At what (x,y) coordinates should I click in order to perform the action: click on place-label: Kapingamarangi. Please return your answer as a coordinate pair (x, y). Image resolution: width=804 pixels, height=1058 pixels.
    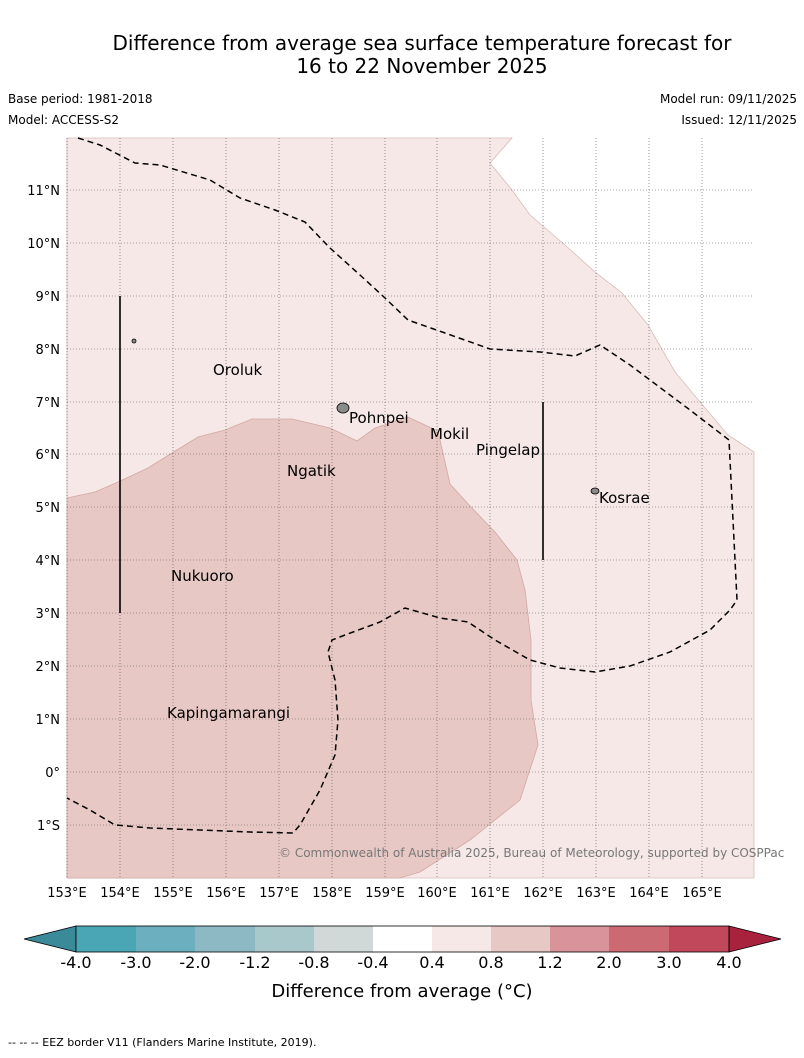
    Looking at the image, I should click on (228, 713).